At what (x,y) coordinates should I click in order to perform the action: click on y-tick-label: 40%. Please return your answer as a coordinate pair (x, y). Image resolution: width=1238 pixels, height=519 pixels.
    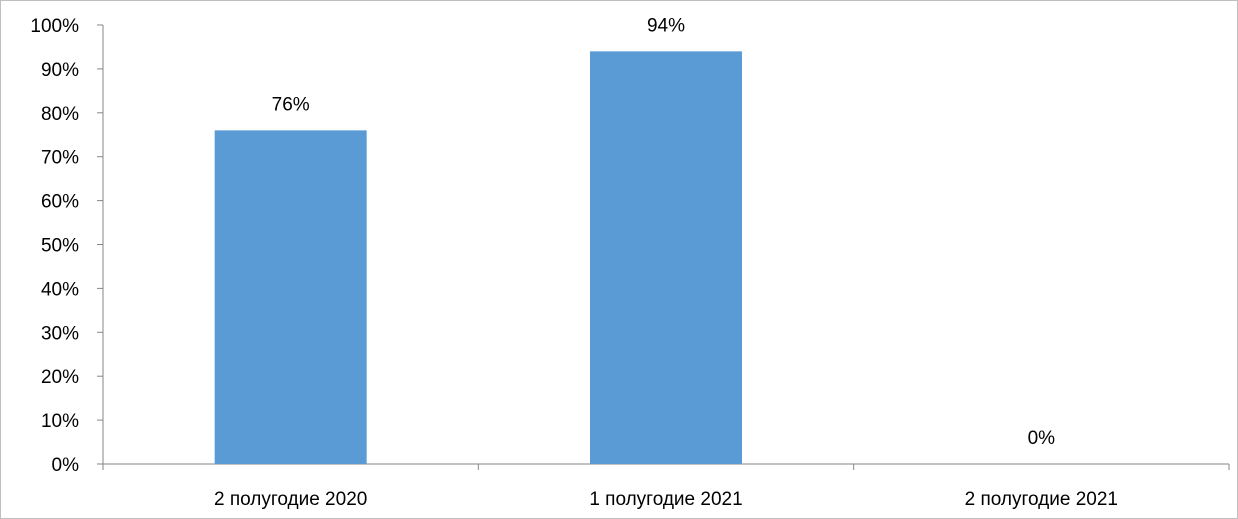
    Looking at the image, I should click on (60, 289).